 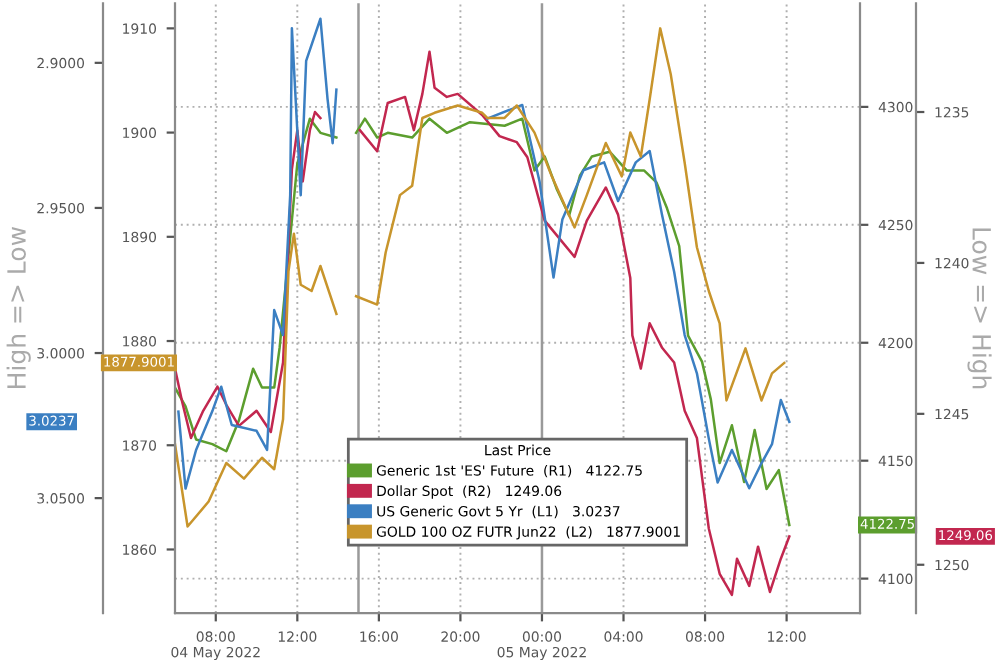 What do you see at coordinates (18, 307) in the screenshot?
I see `y-axis-title: High => Low` at bounding box center [18, 307].